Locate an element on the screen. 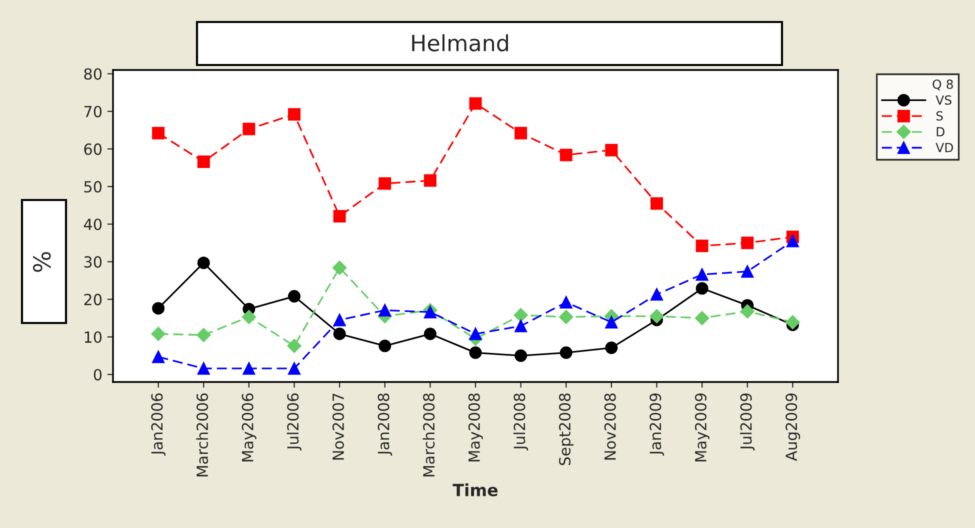 Image resolution: width=975 pixels, height=528 pixels. x-tick-label: Sept2008 is located at coordinates (566, 429).